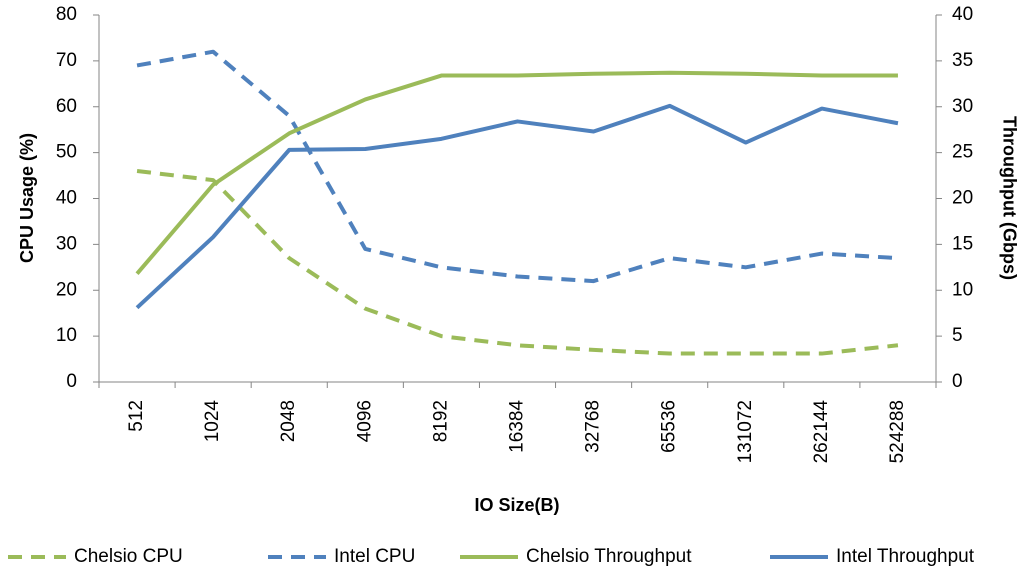 Image resolution: width=1022 pixels, height=573 pixels. Describe the element at coordinates (66, 106) in the screenshot. I see `y-tick-label: 60` at that location.